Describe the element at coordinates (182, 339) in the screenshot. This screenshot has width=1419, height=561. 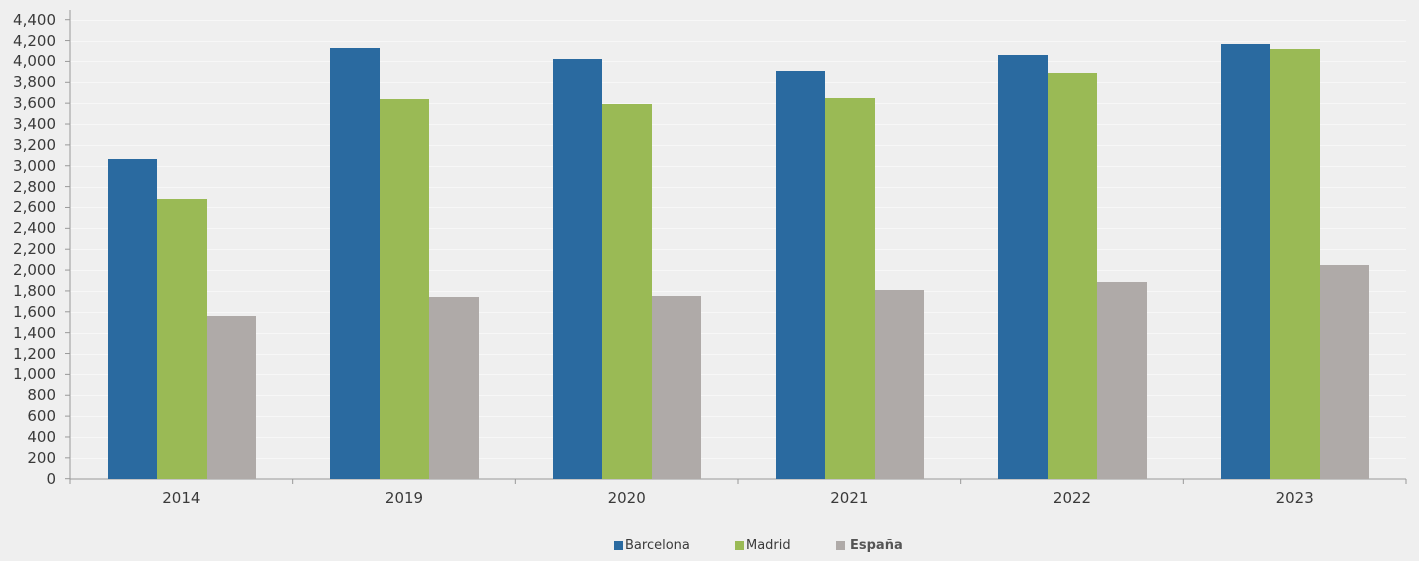
I see `bar-madrid-2014` at that location.